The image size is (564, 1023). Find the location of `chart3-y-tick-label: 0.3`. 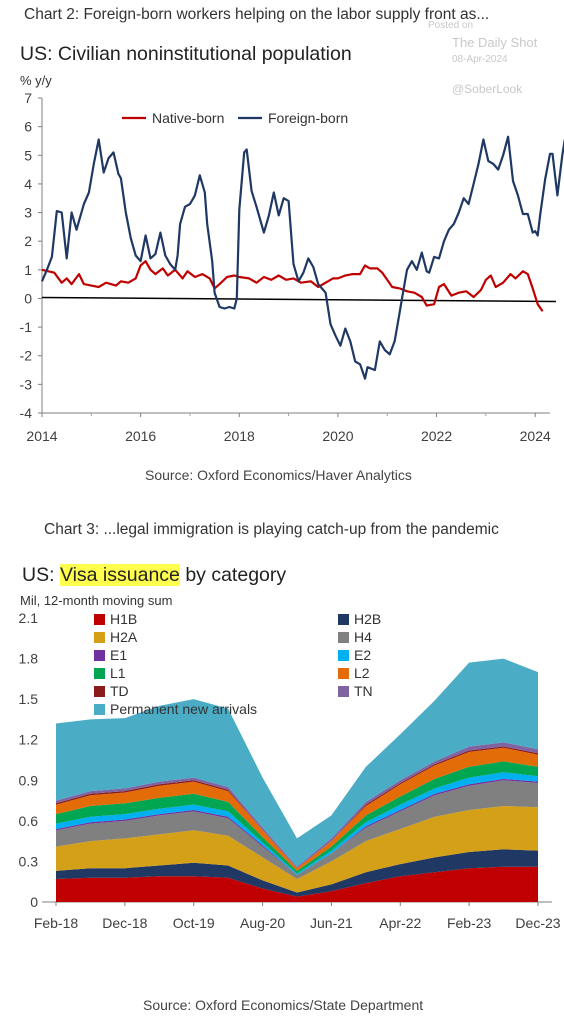

chart3-y-tick-label: 0.3 is located at coordinates (29, 861).